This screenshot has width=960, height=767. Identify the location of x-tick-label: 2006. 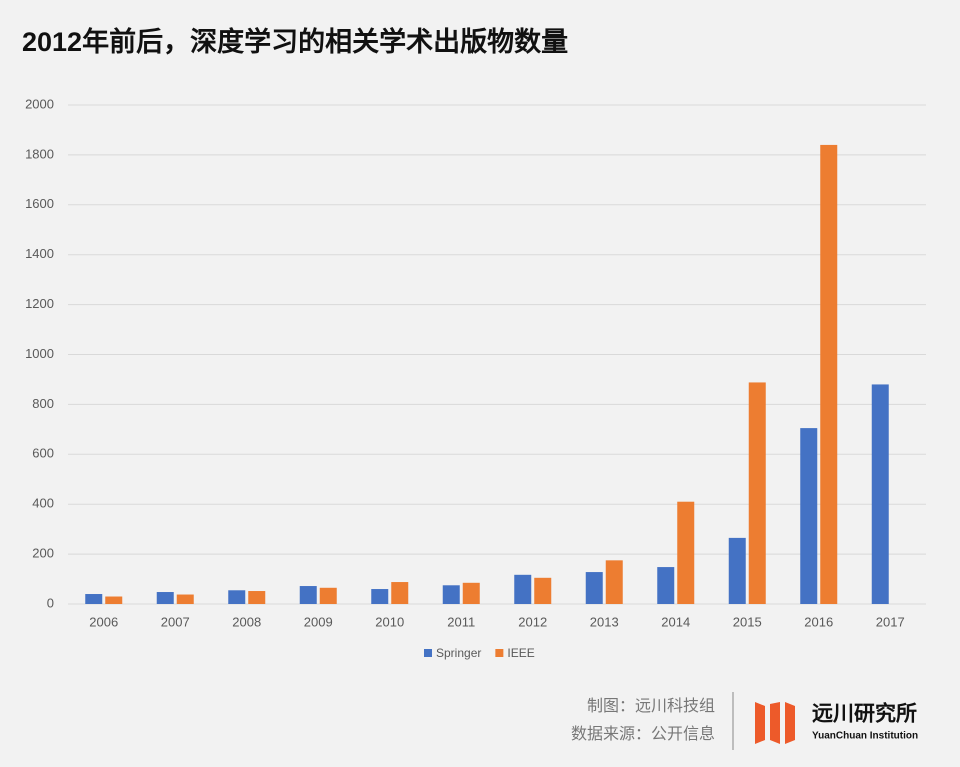
(103, 621).